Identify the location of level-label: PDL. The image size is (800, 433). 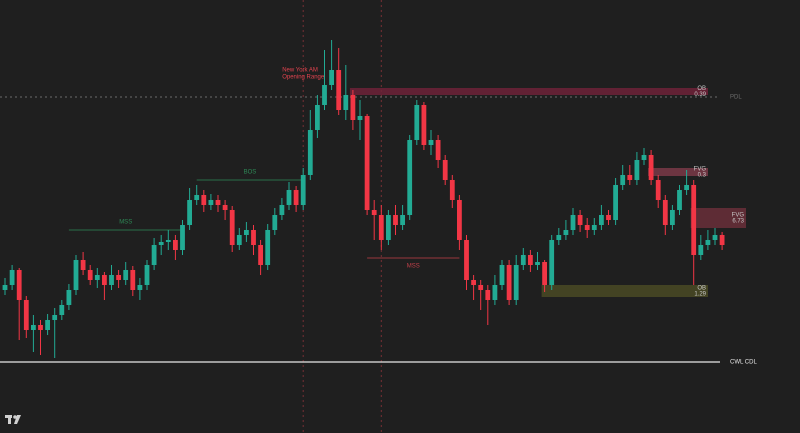
(736, 98).